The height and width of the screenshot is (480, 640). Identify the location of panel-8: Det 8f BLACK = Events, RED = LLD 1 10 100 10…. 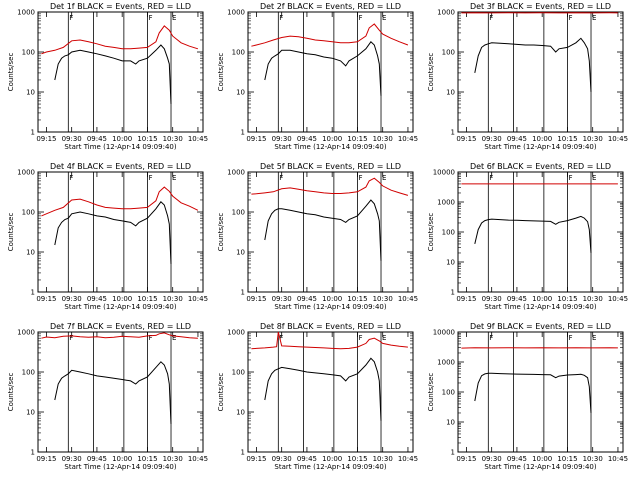
(317, 396).